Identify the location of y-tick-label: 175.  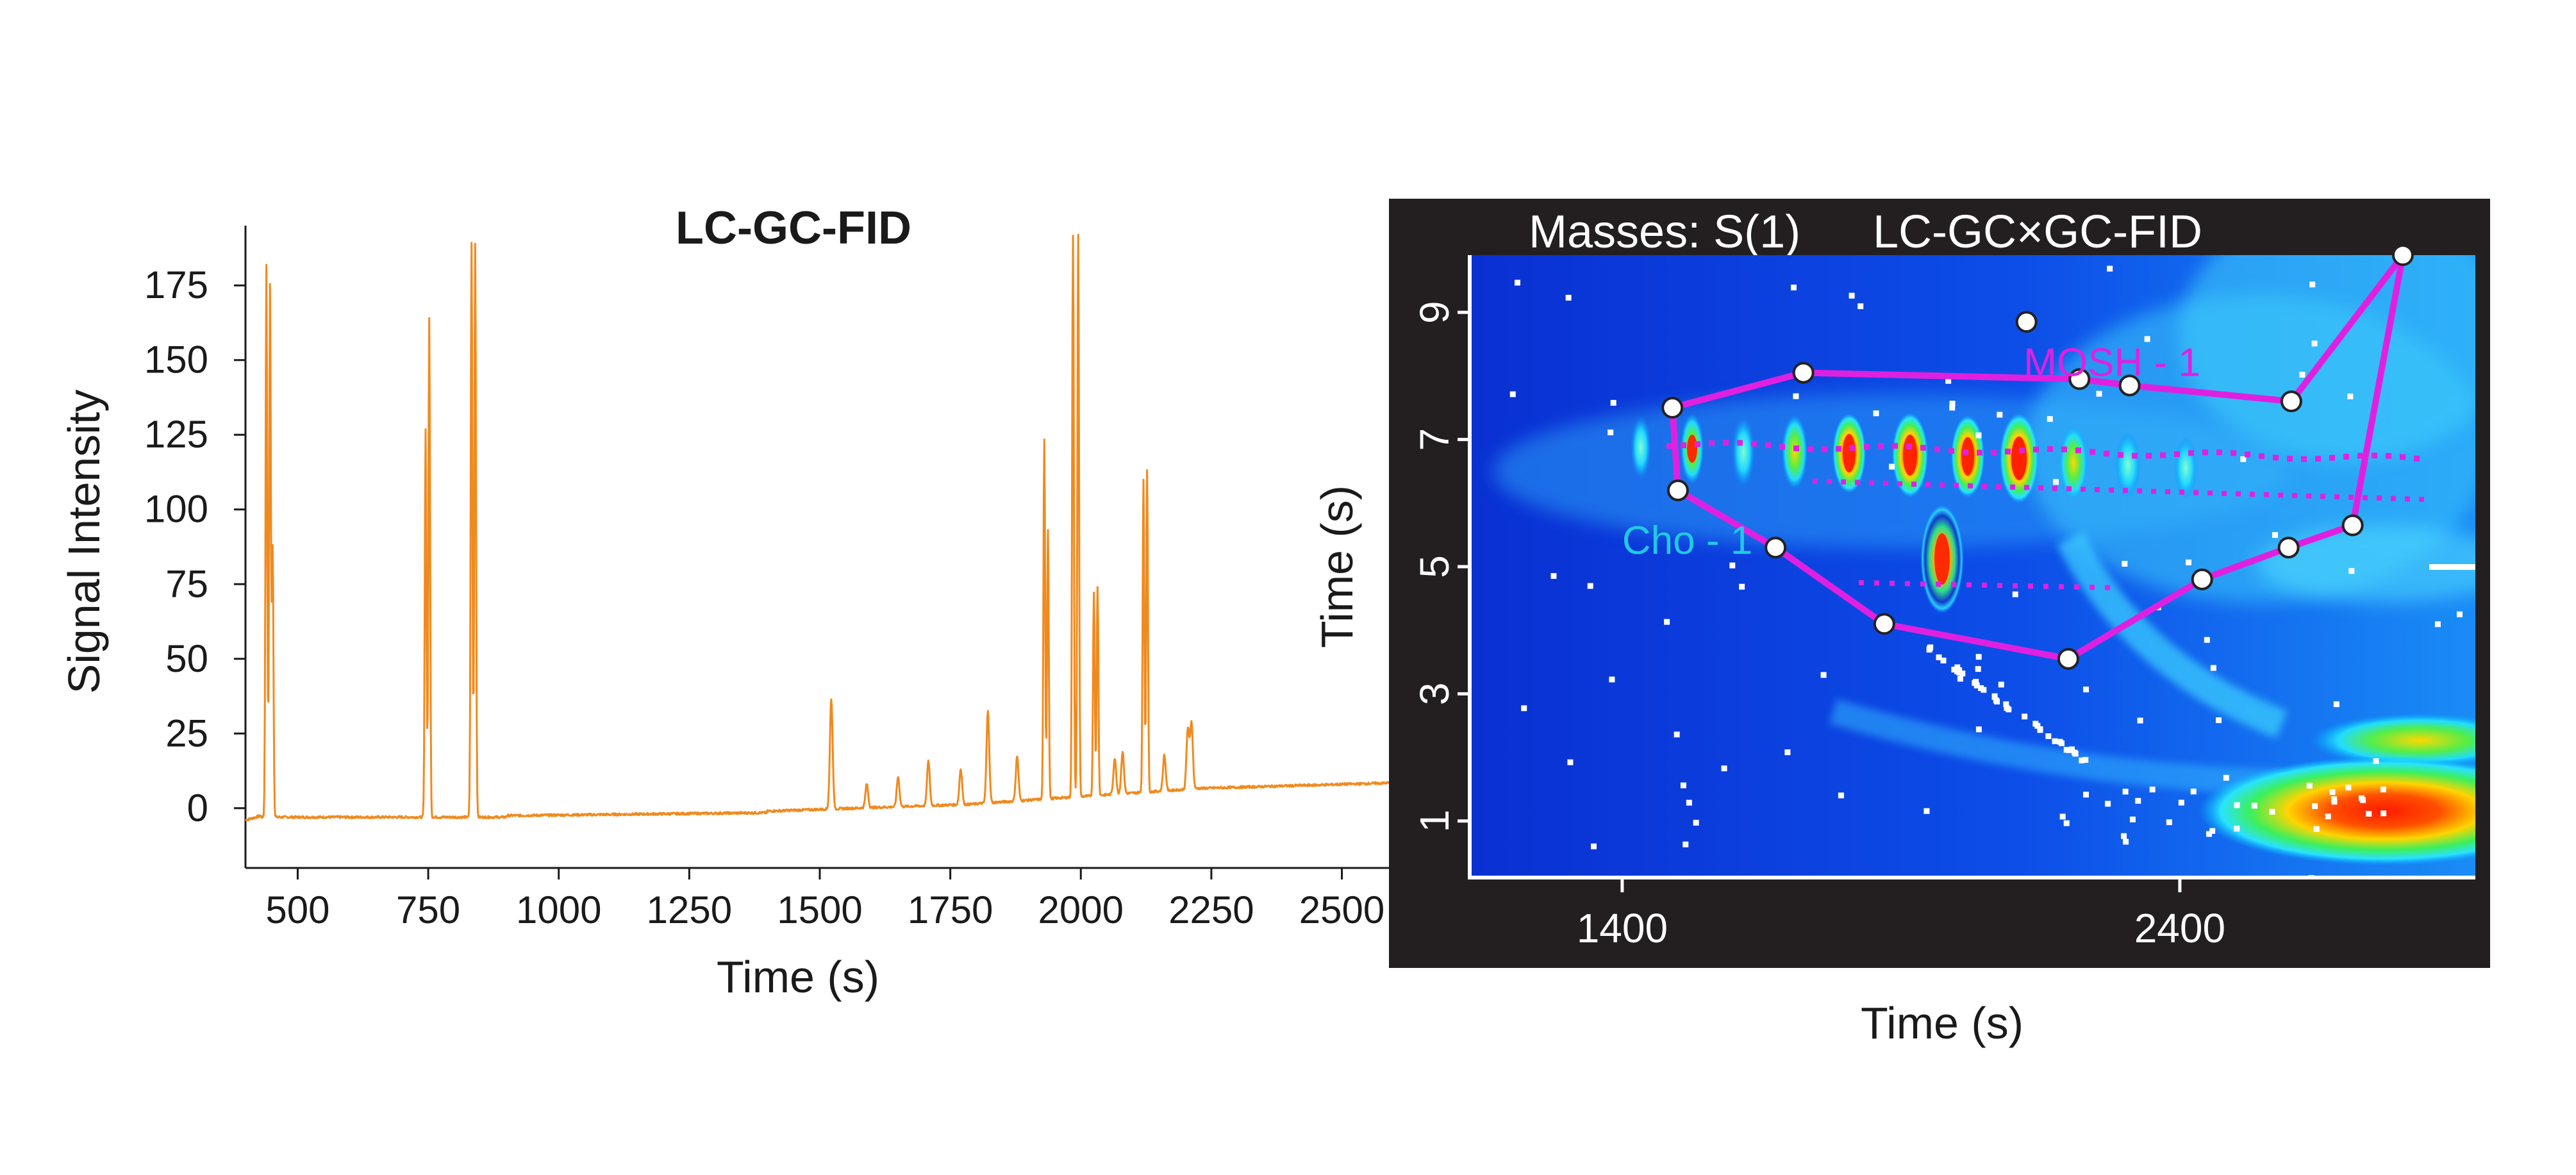
(176, 284).